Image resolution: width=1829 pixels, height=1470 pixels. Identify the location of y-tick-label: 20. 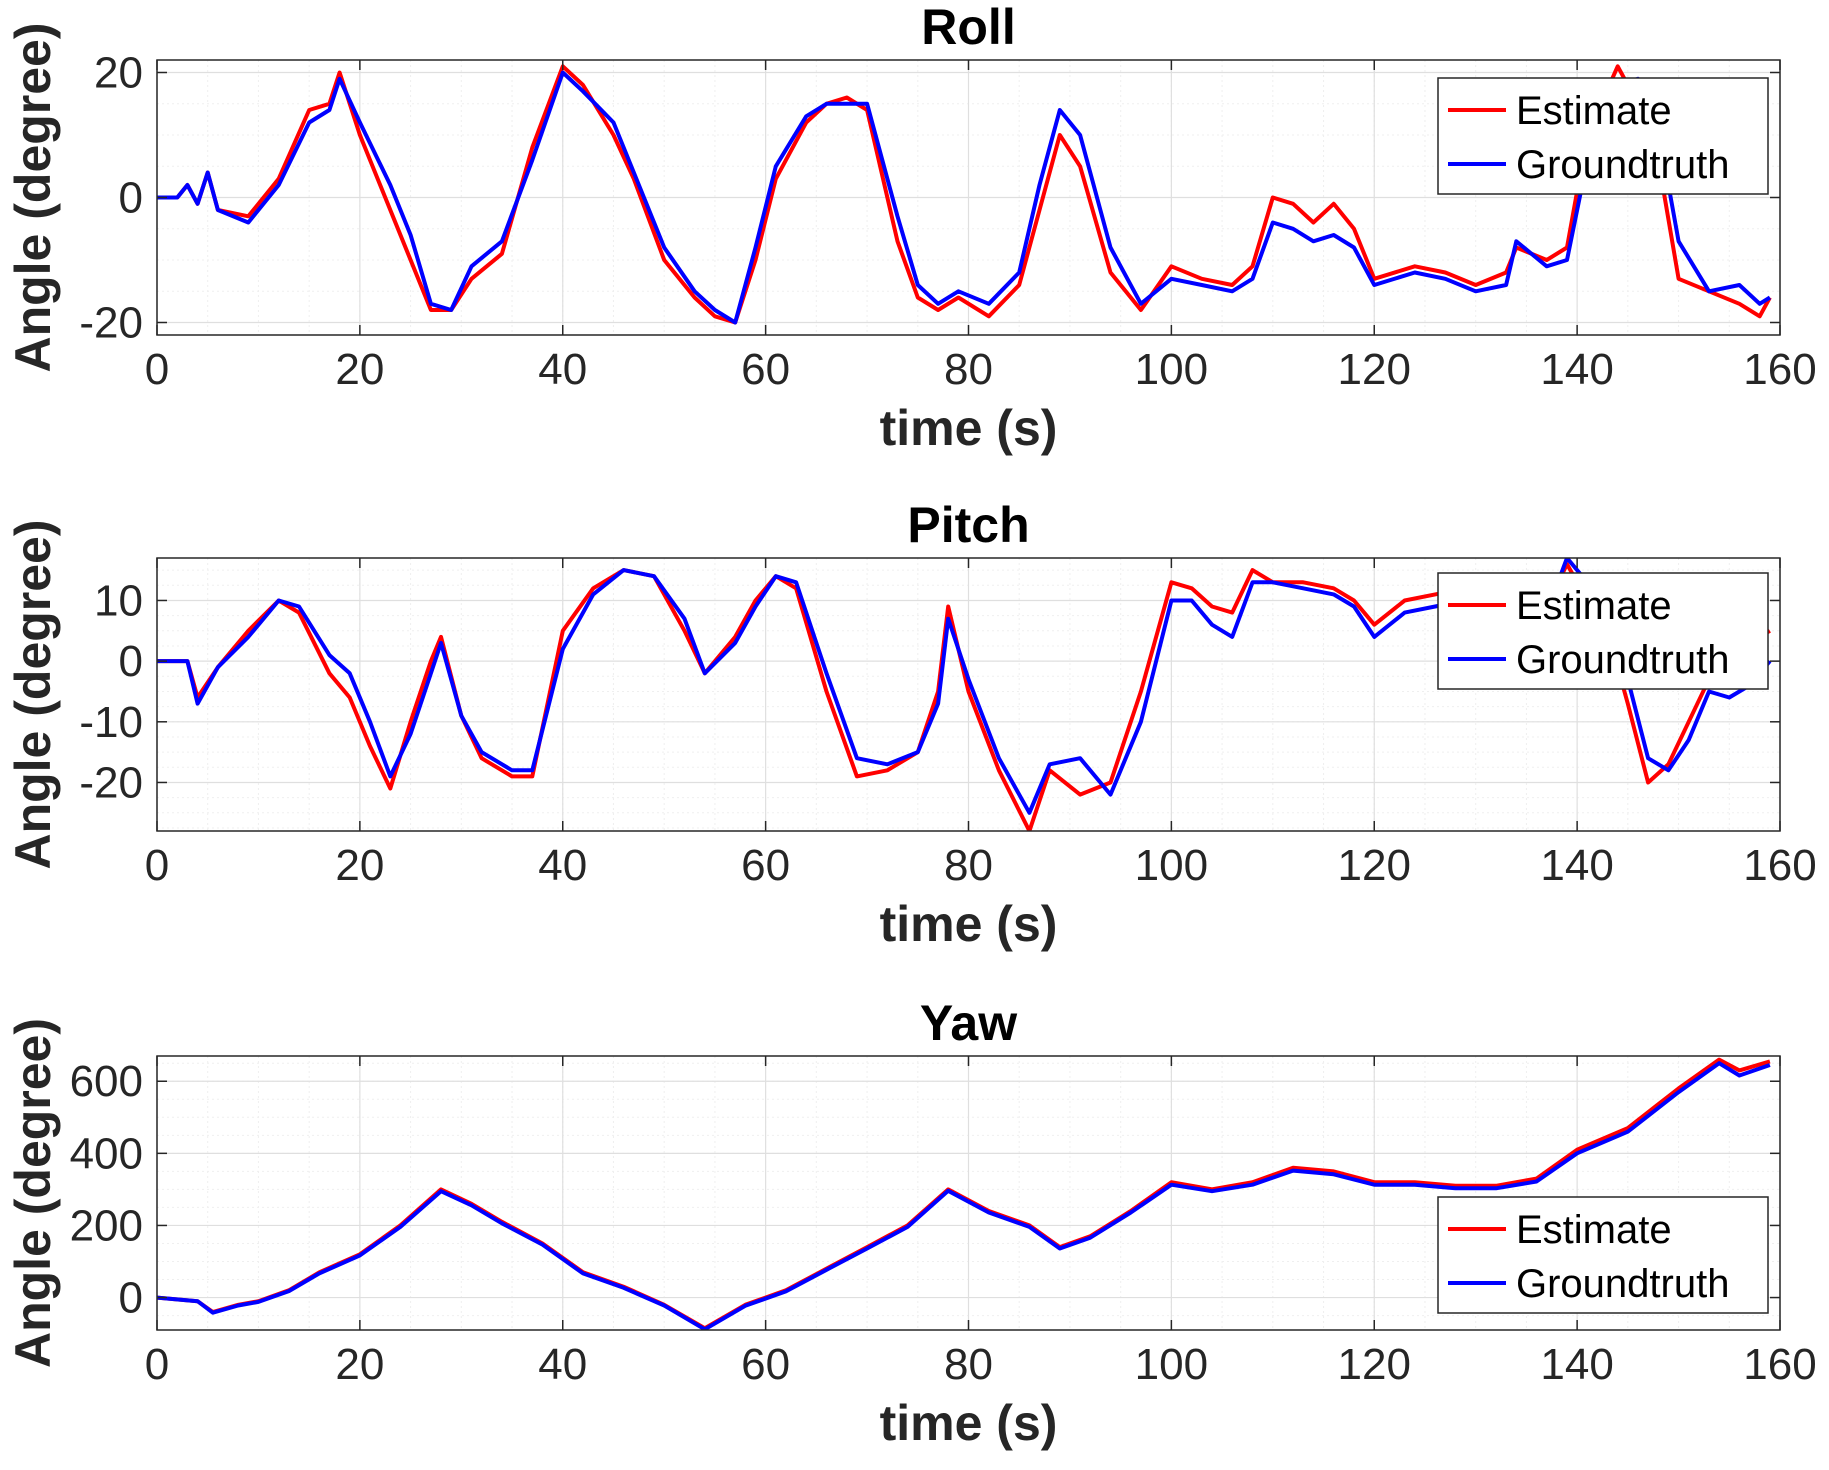
(118, 73).